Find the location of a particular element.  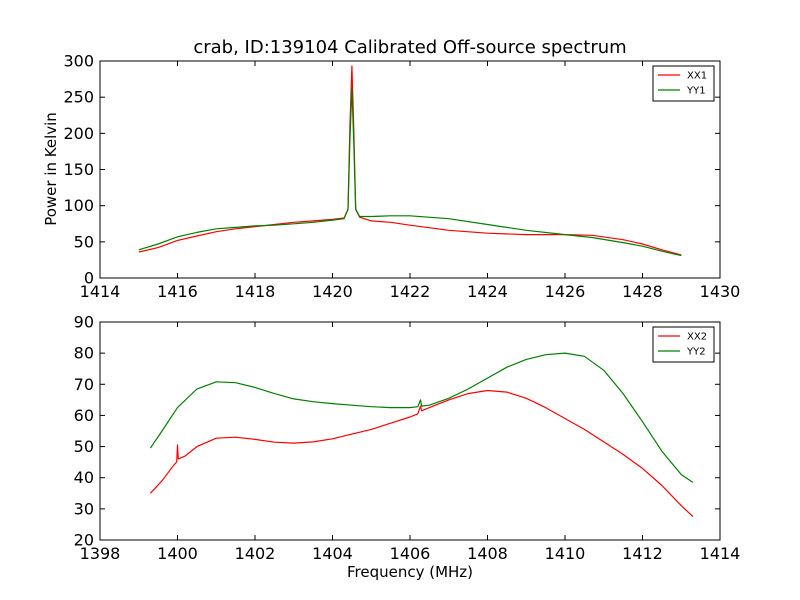

top-x-tick-label: 1418 is located at coordinates (255, 291).